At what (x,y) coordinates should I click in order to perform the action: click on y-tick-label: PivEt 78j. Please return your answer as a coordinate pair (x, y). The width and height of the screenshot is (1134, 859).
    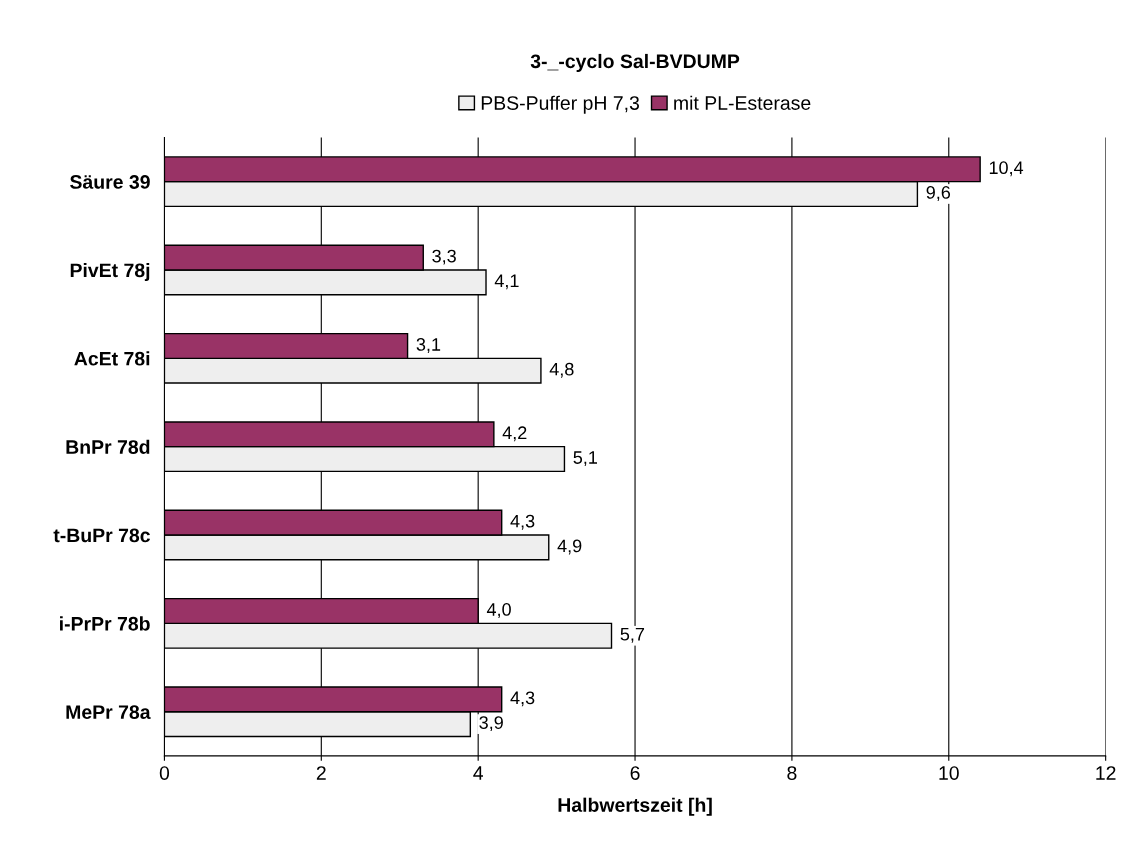
    Looking at the image, I should click on (110, 272).